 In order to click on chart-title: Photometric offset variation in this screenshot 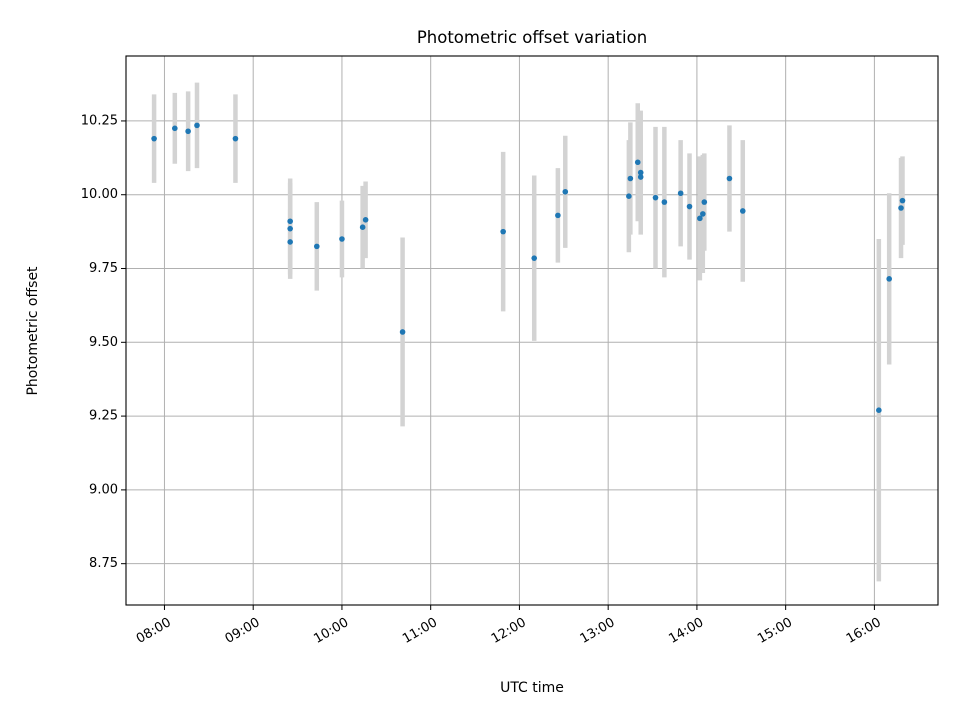, I will do `click(532, 37)`.